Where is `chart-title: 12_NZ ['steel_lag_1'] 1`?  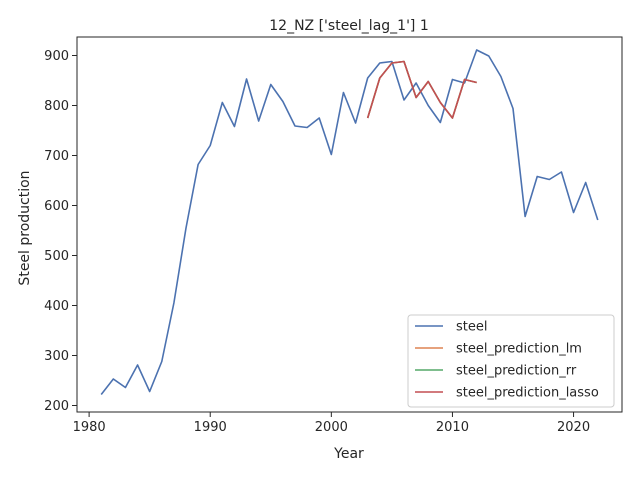 chart-title: 12_NZ ['steel_lag_1'] 1 is located at coordinates (348, 26).